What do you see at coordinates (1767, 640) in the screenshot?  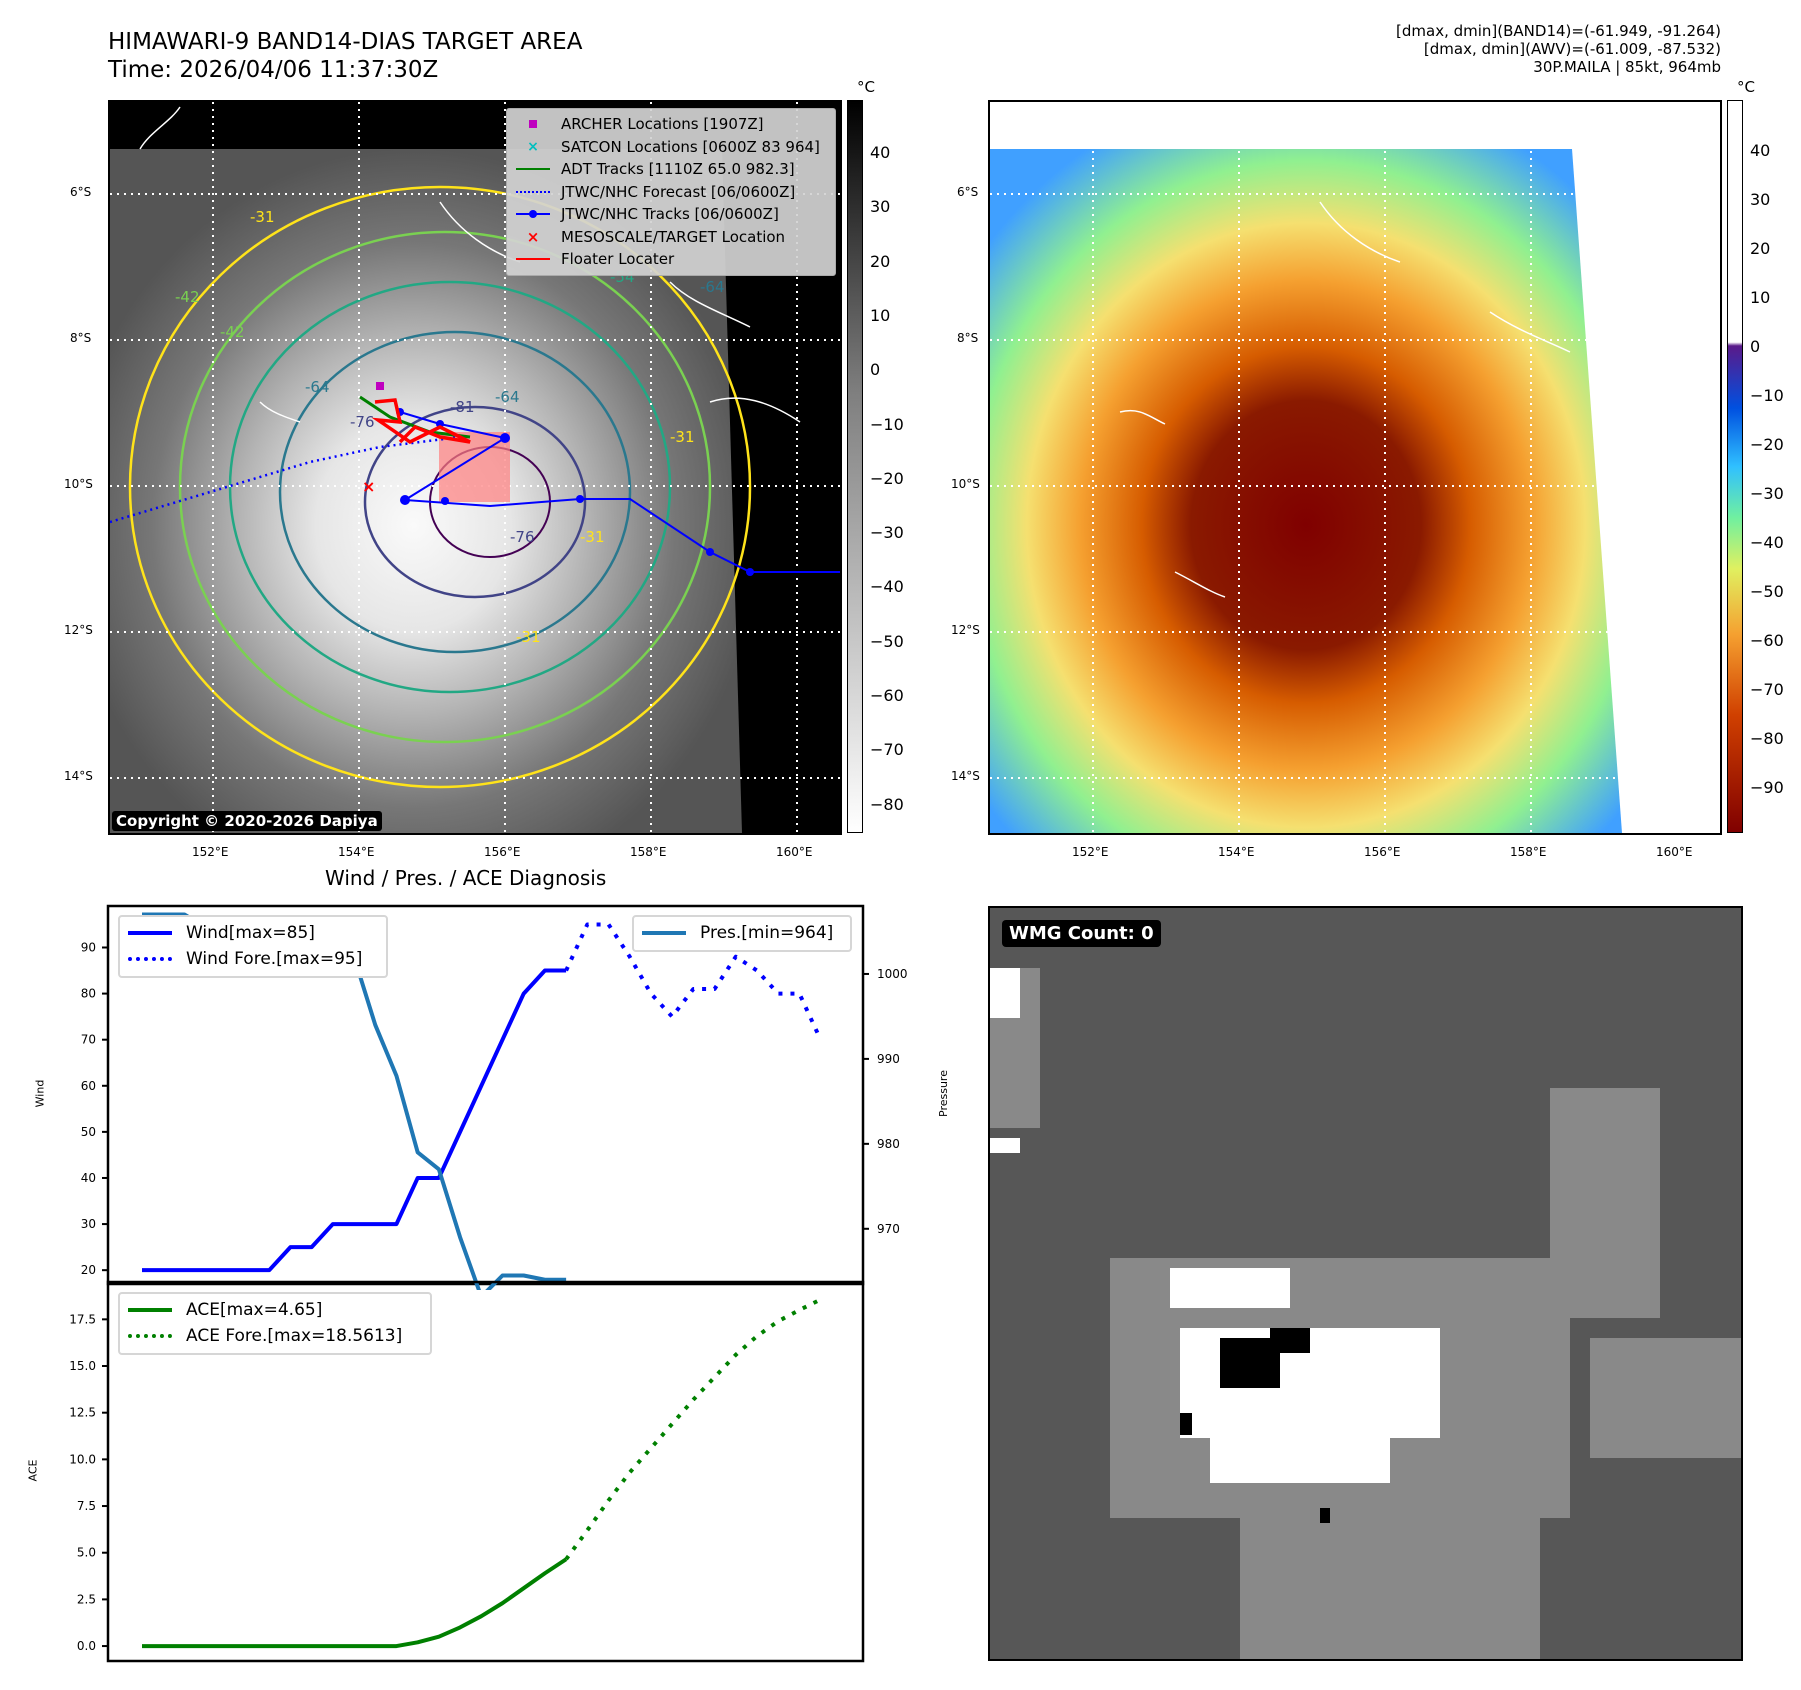 I see `colorbar-tick: −60` at bounding box center [1767, 640].